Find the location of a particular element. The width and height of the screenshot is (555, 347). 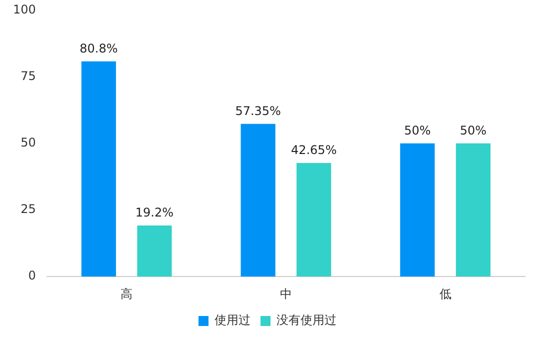

data-label: 42.65% is located at coordinates (313, 150).